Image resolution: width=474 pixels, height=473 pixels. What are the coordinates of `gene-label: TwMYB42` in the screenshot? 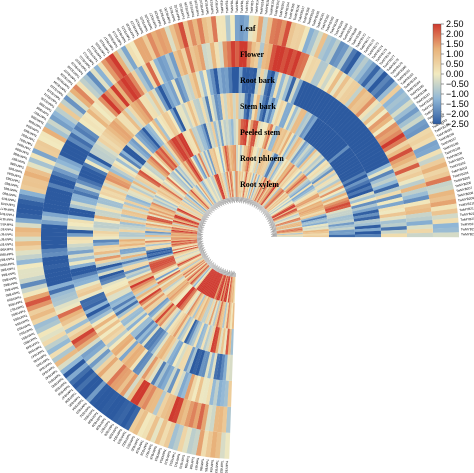 It's located at (51, 375).